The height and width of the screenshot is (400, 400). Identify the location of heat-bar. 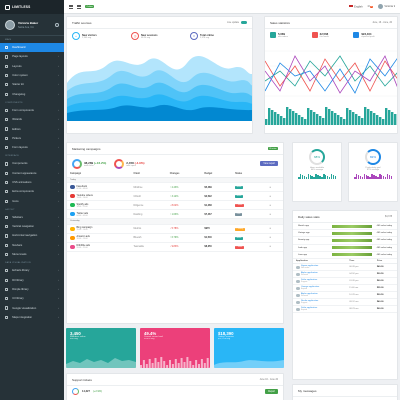
(352, 248).